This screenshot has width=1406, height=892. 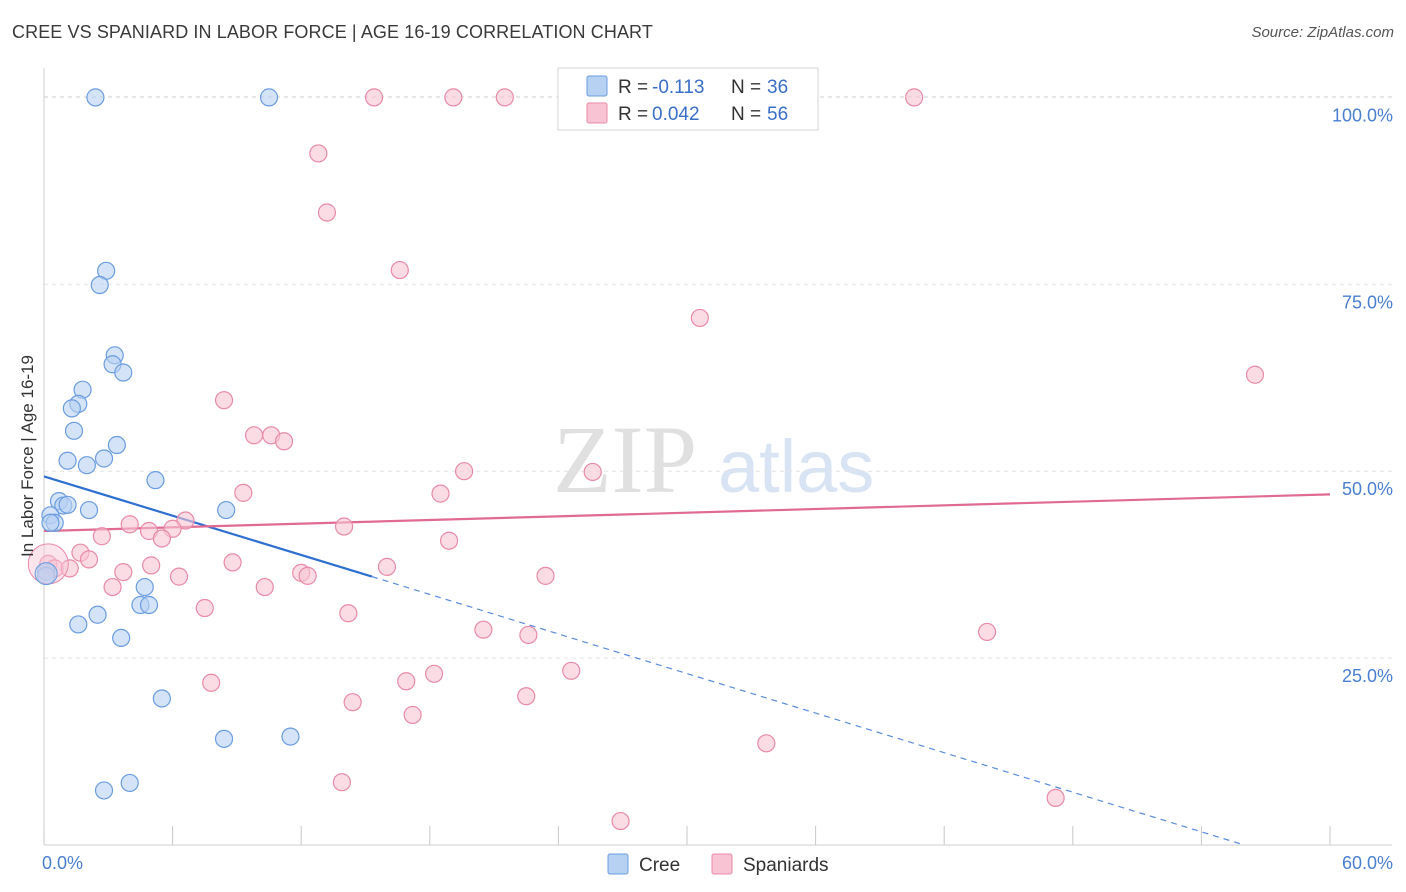 I want to click on watermark-atlas: atlas, so click(x=796, y=466).